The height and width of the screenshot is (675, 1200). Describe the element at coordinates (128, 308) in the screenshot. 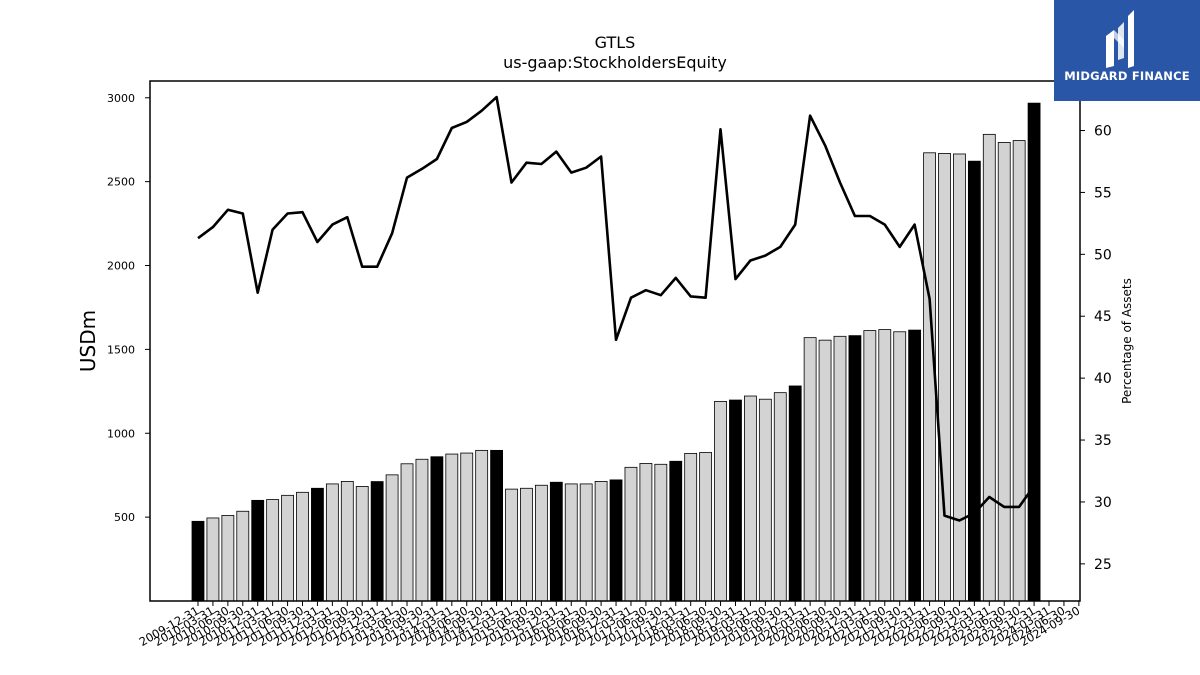

I see `y-axis: 500 1000 1500 2000 2500 3000` at that location.